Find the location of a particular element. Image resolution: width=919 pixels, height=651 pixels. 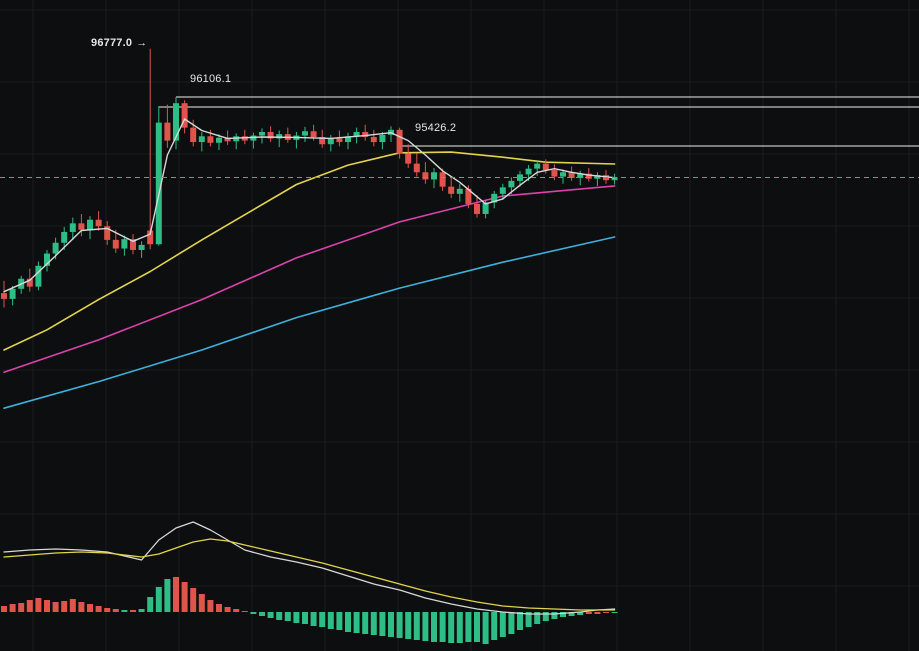

price-annotation-spike: 96777.0 → is located at coordinates (119, 43).